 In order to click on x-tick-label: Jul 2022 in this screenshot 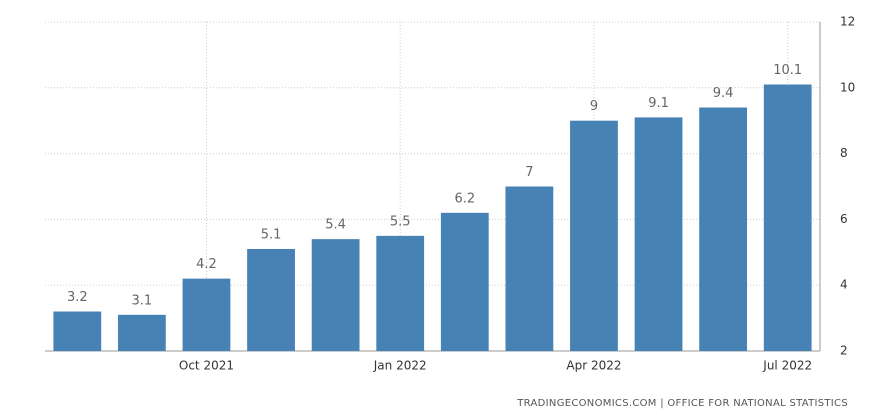, I will do `click(787, 366)`.